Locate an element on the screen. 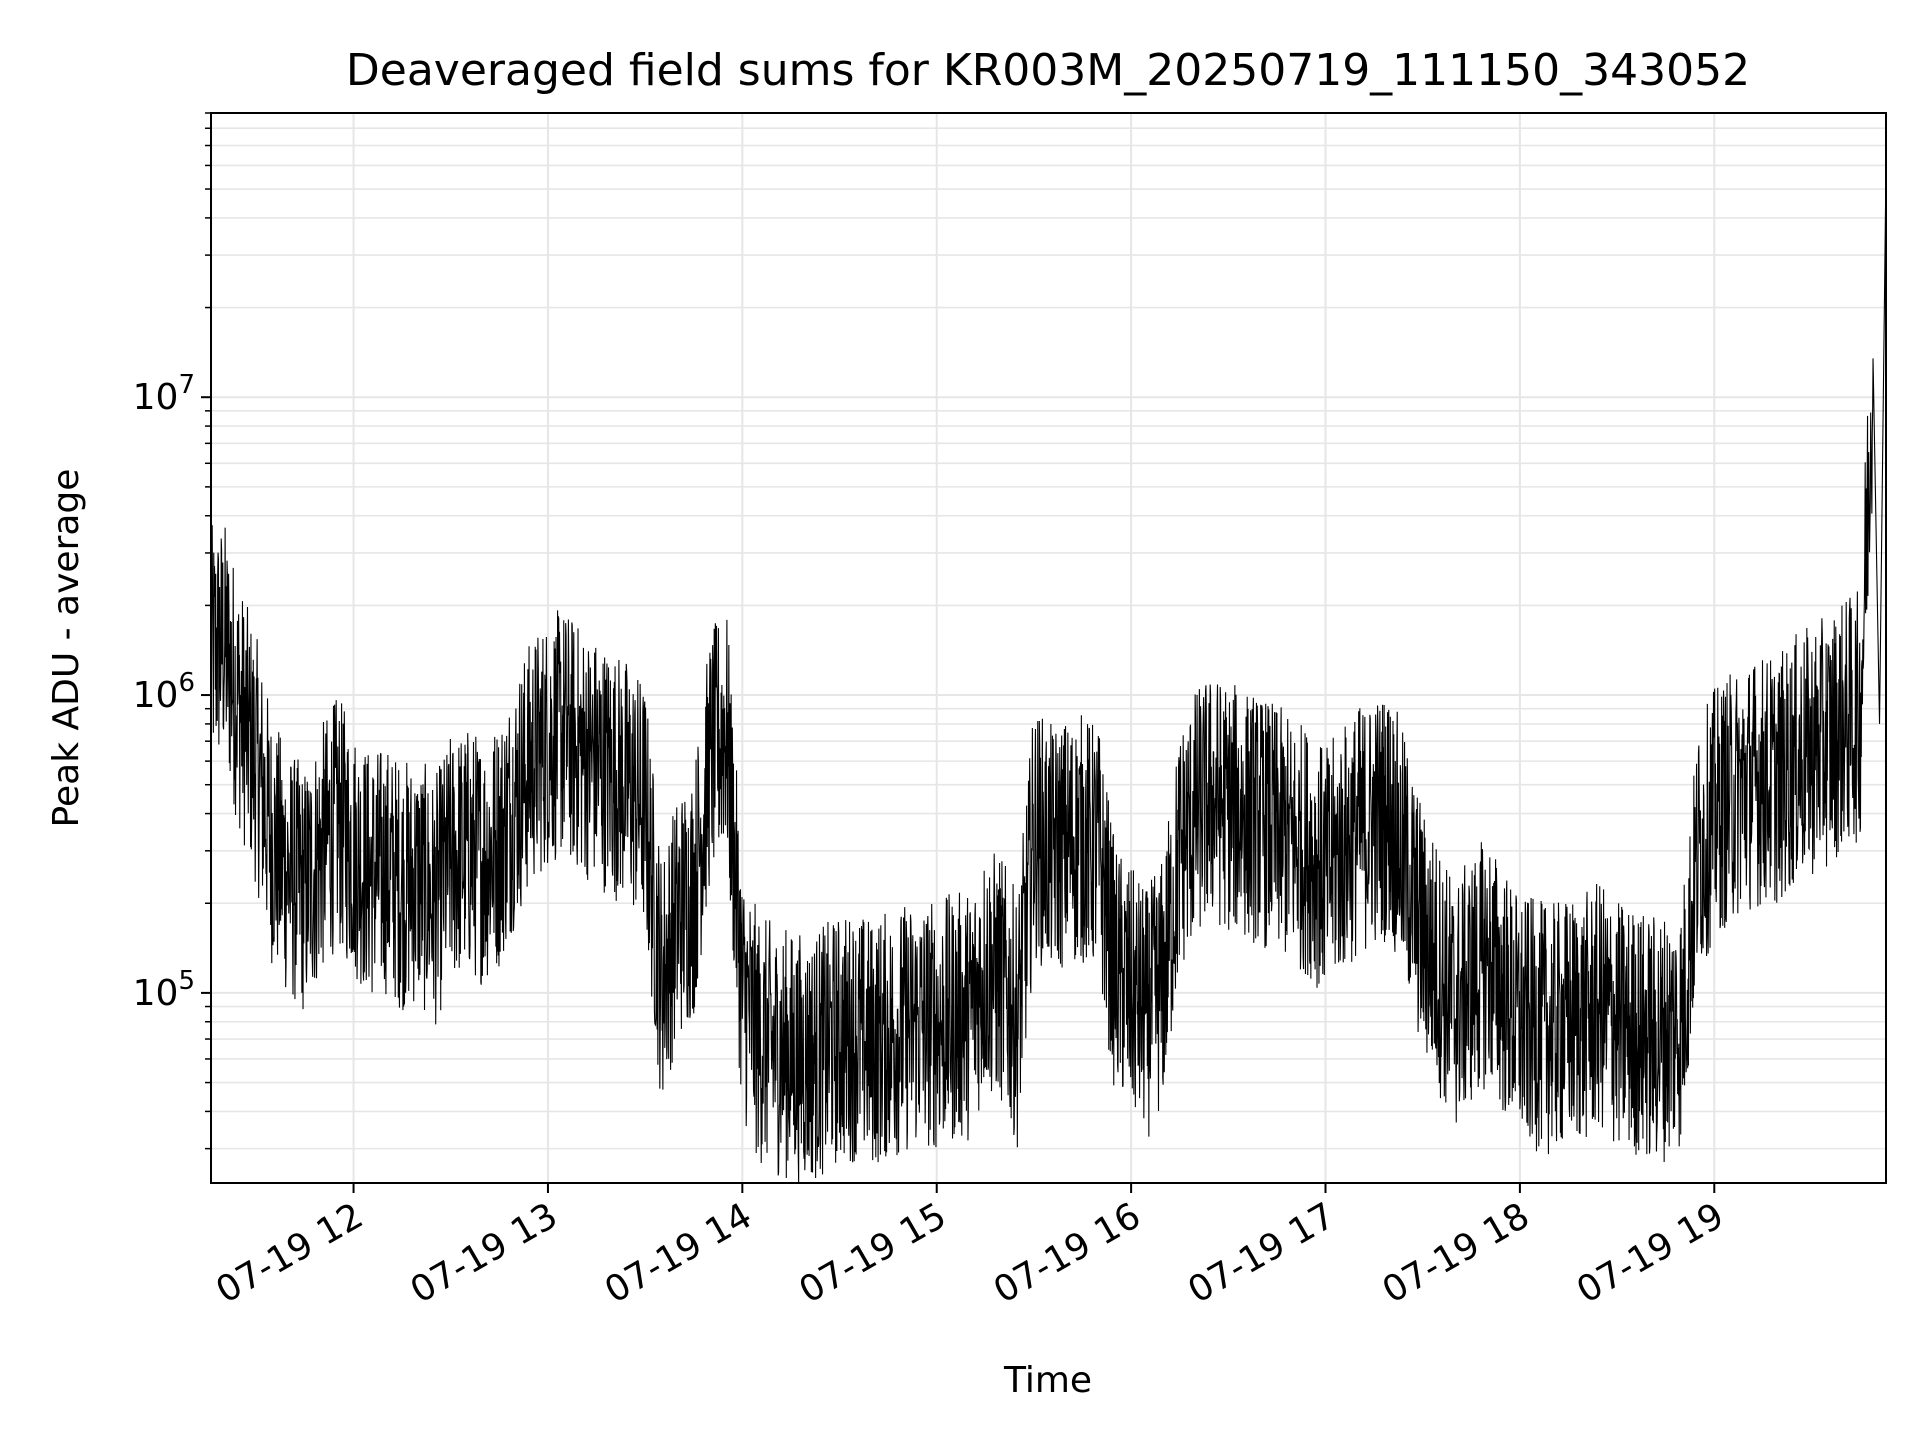  y-tick-label: 10⁶ is located at coordinates (164, 692).